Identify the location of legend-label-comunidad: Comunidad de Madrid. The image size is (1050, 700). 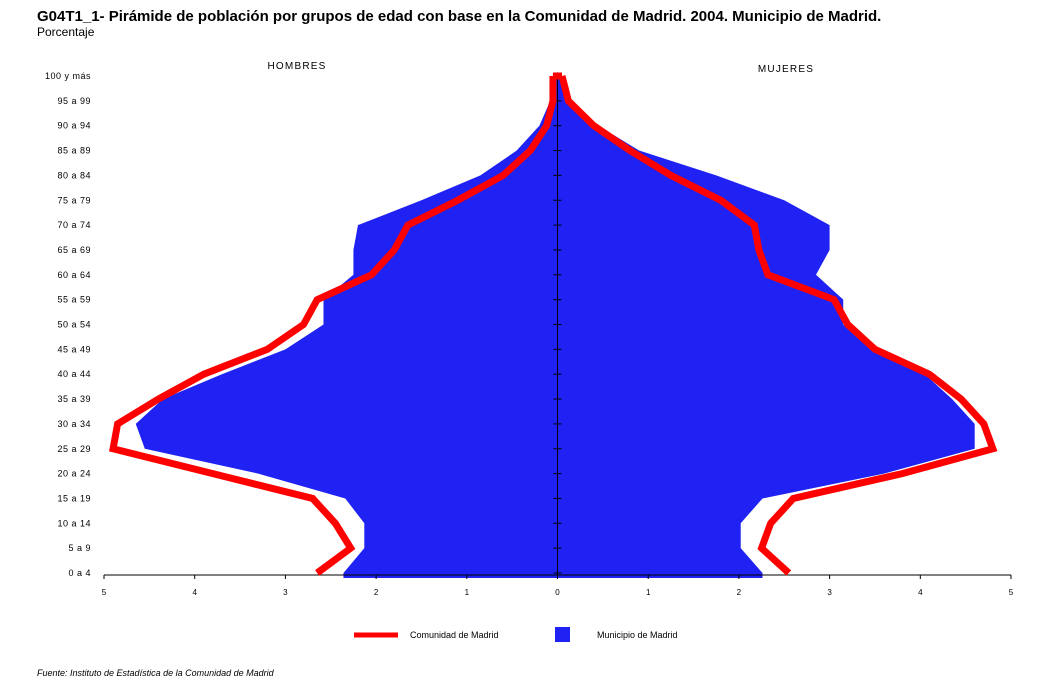
(454, 635).